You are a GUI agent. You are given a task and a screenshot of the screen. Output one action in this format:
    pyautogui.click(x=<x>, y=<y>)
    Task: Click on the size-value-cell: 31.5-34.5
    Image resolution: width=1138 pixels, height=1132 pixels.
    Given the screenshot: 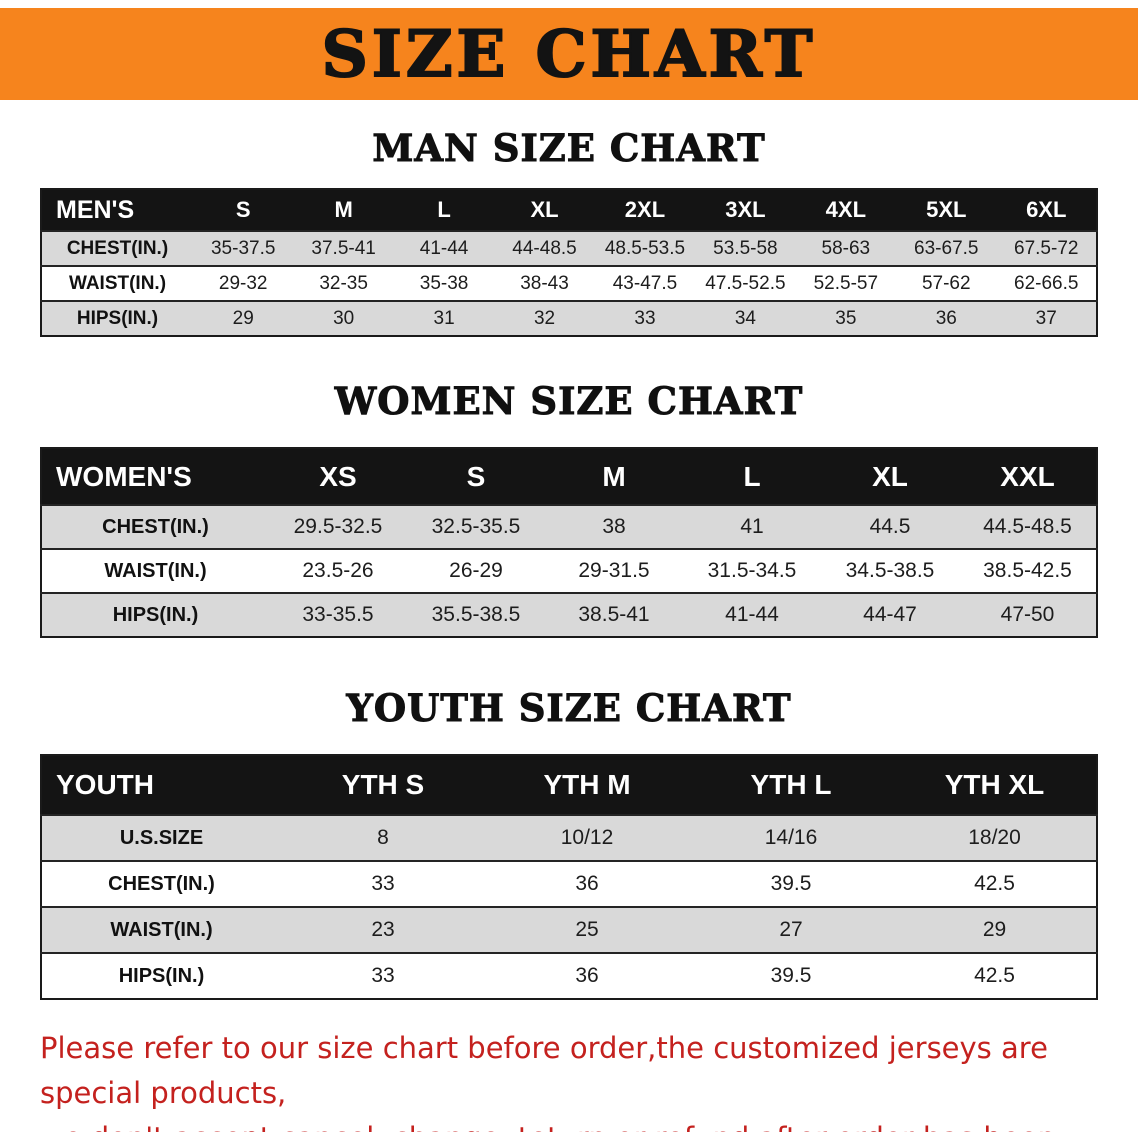 What is the action you would take?
    pyautogui.click(x=752, y=570)
    